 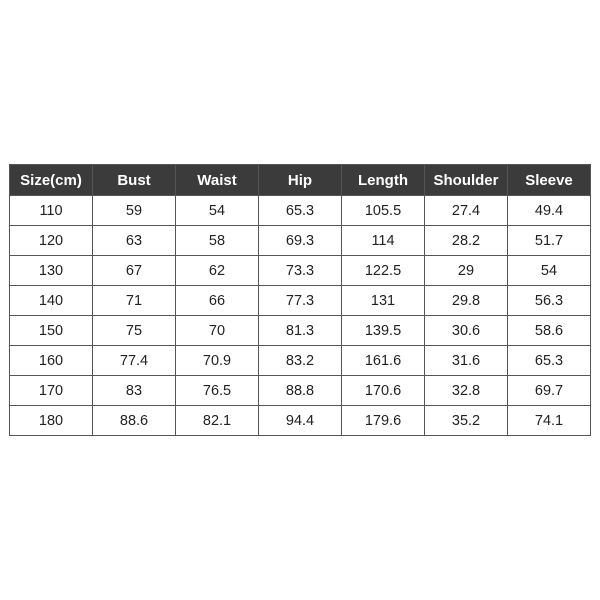 I want to click on table-row: 160 77.4 70.9 83.2 161.6 31.6 65.3, so click(x=300, y=360).